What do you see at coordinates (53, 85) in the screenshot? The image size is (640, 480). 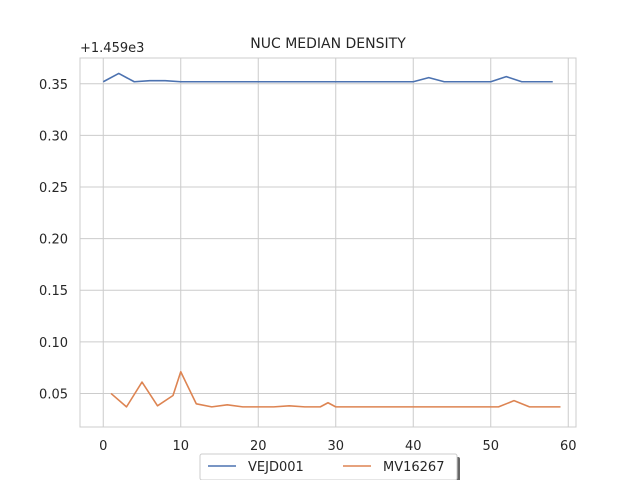 I see `y-tick-label: 0.35` at bounding box center [53, 85].